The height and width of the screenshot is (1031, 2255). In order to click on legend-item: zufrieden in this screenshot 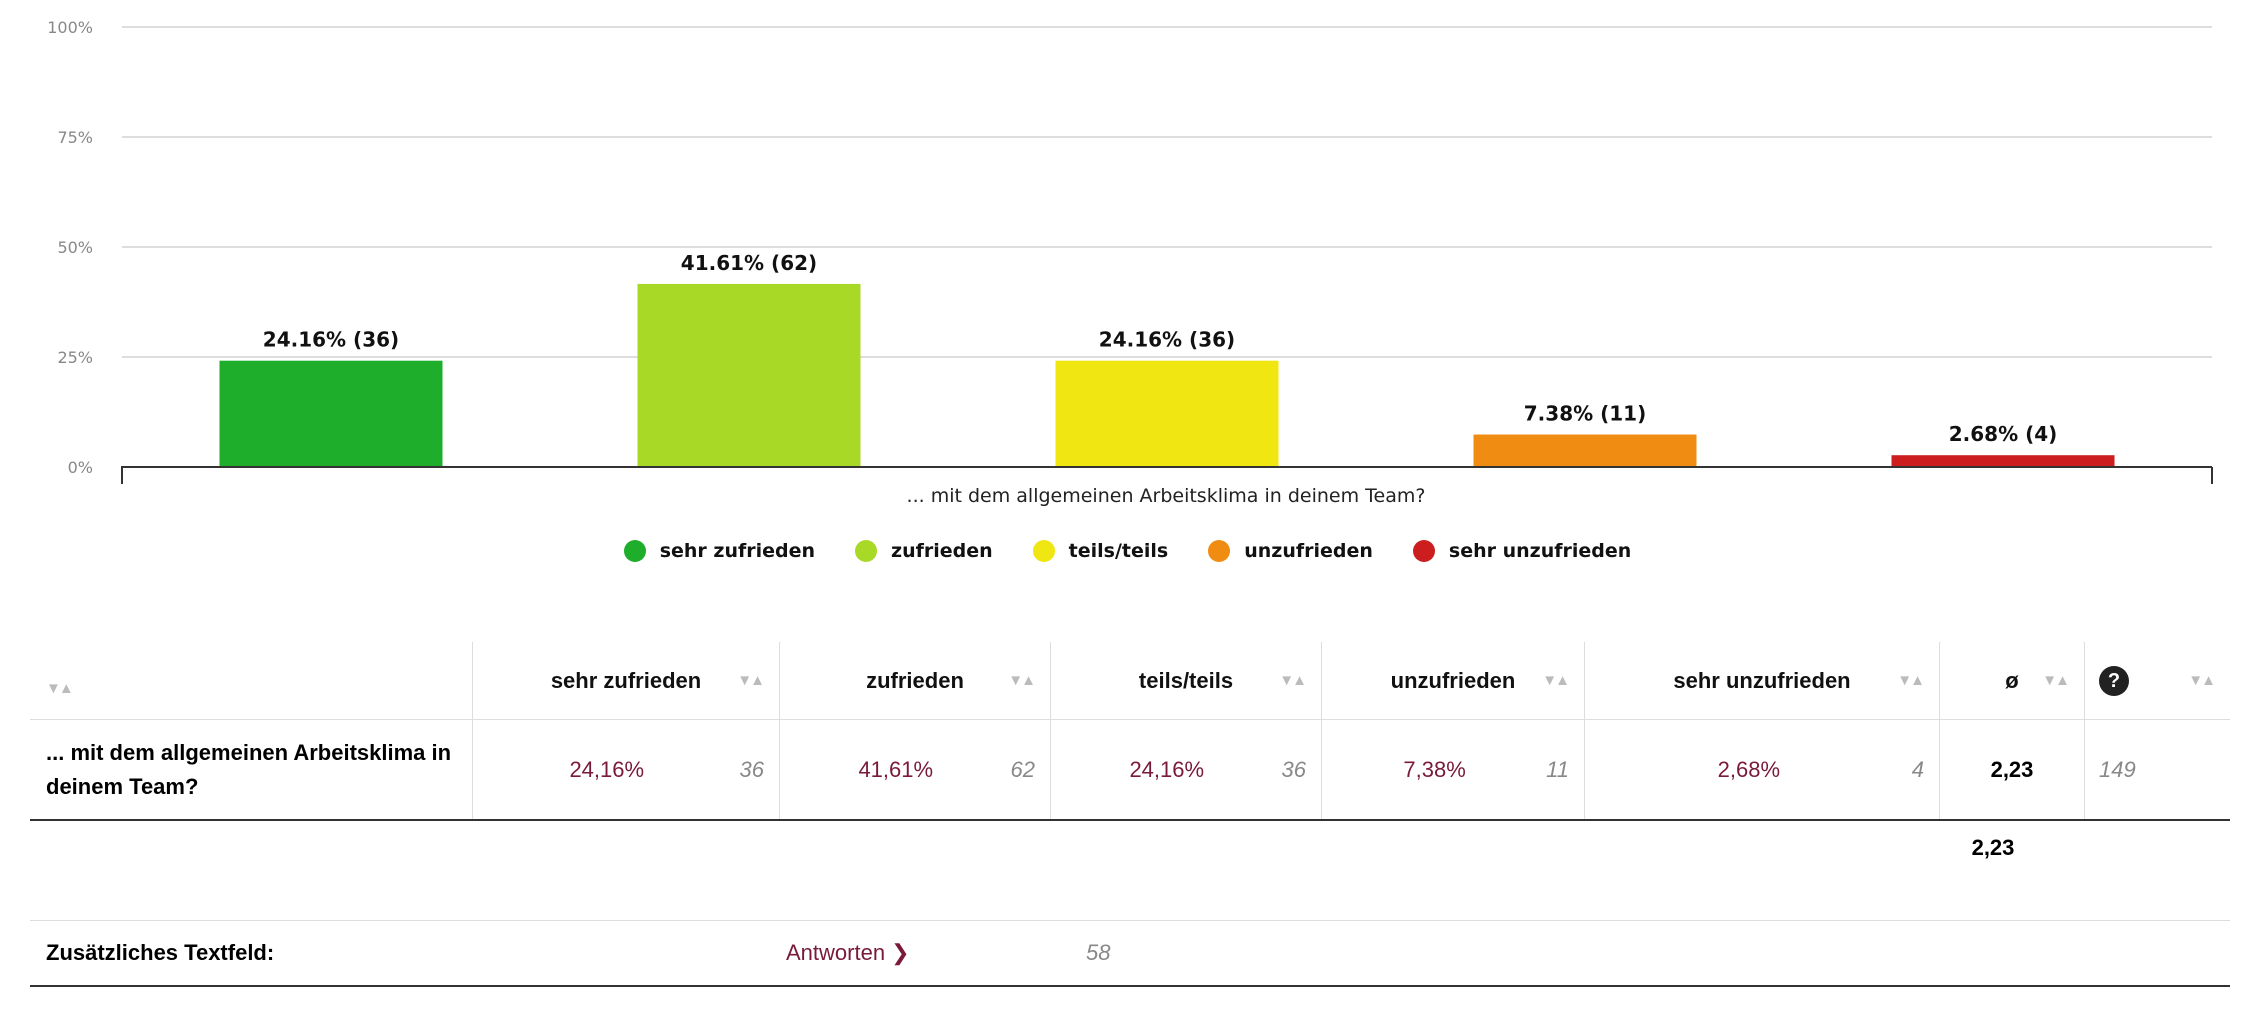, I will do `click(924, 551)`.